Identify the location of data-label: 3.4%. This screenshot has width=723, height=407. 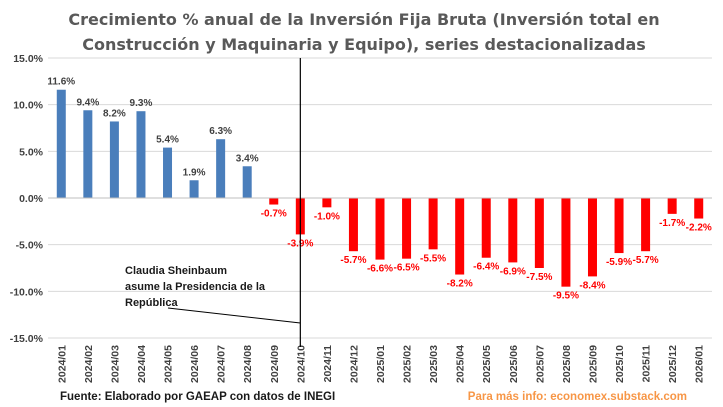
(247, 158).